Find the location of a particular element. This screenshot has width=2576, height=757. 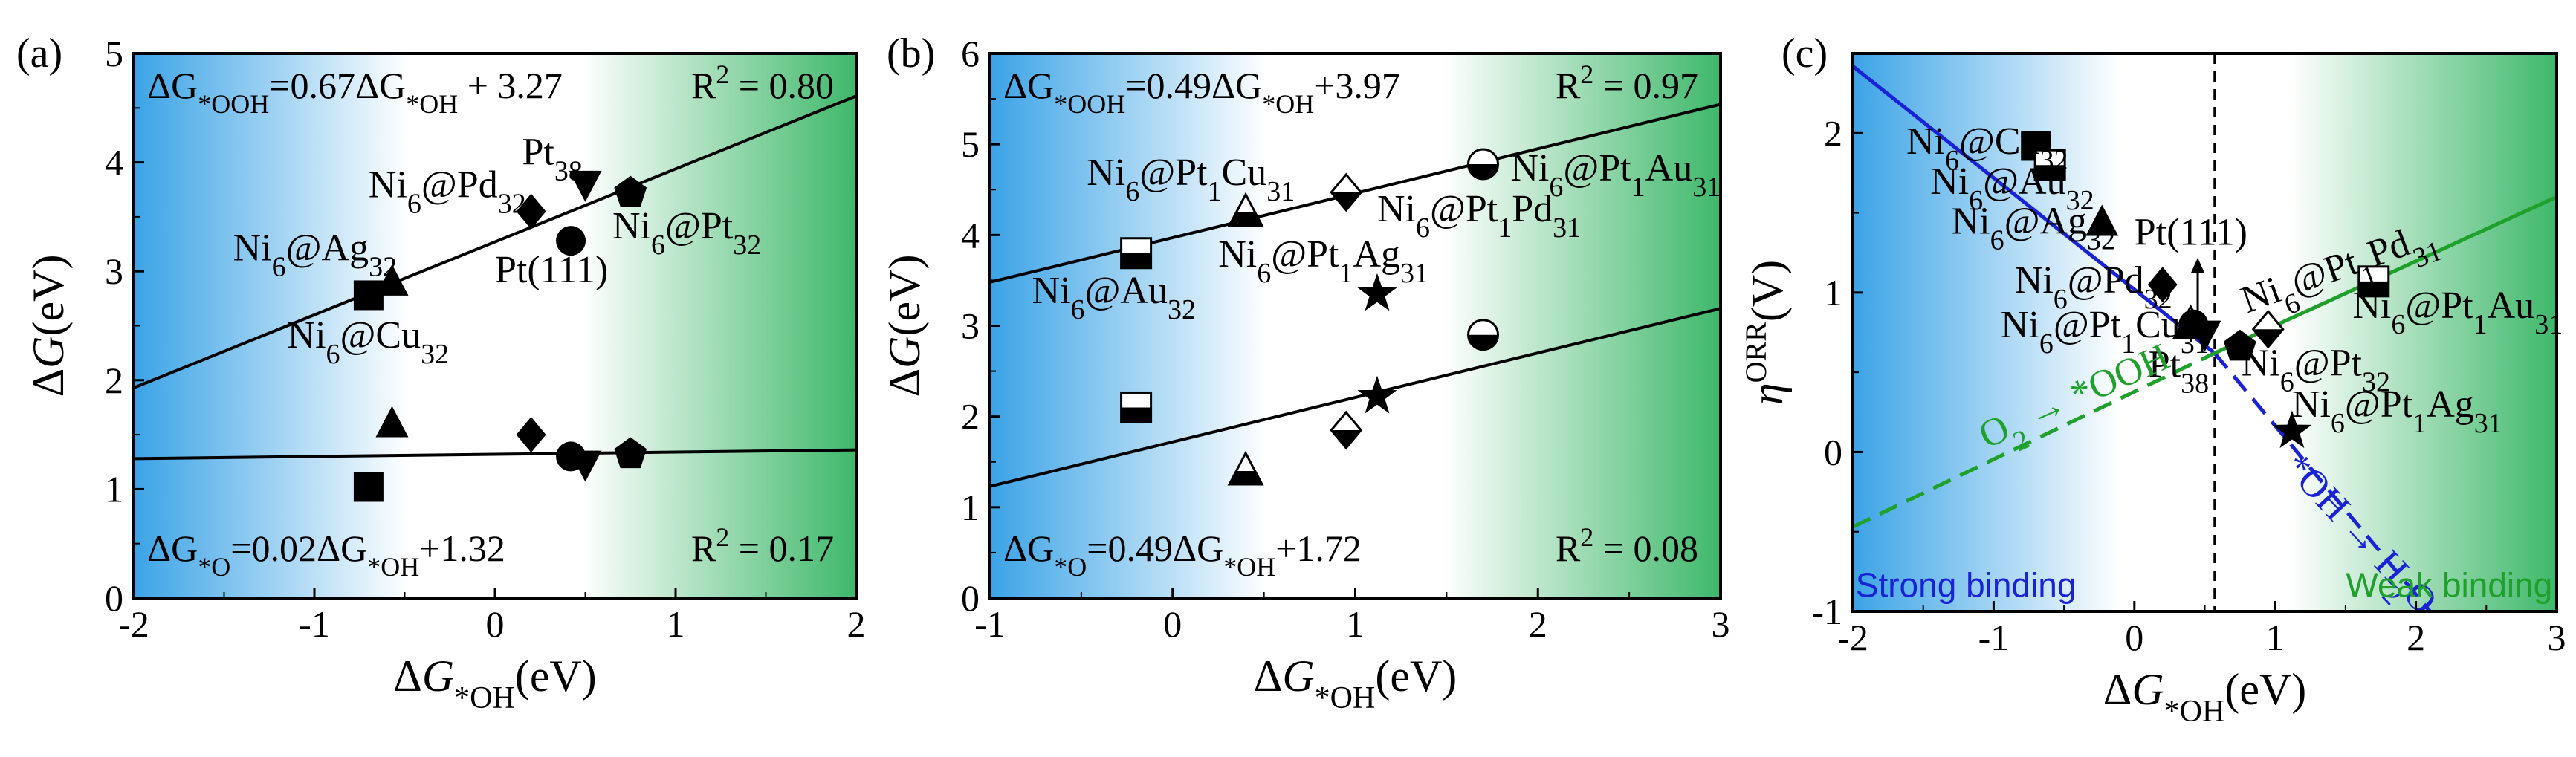

point-label-2: Ni6@Cu32 is located at coordinates (369, 342).